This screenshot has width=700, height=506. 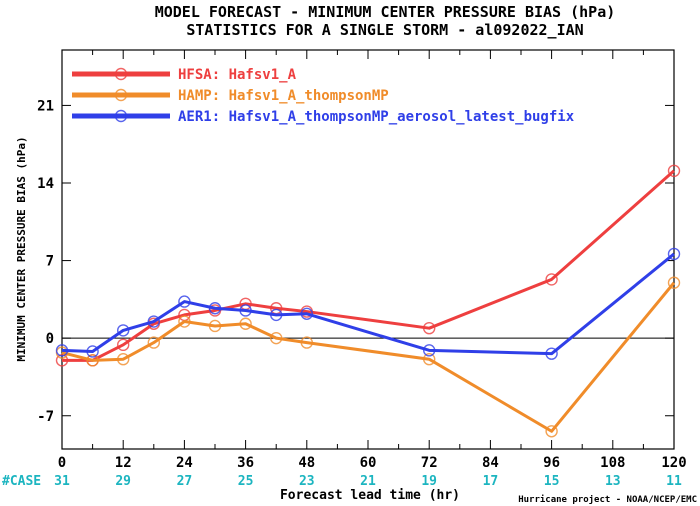 I want to click on case-count: 13, so click(x=613, y=481).